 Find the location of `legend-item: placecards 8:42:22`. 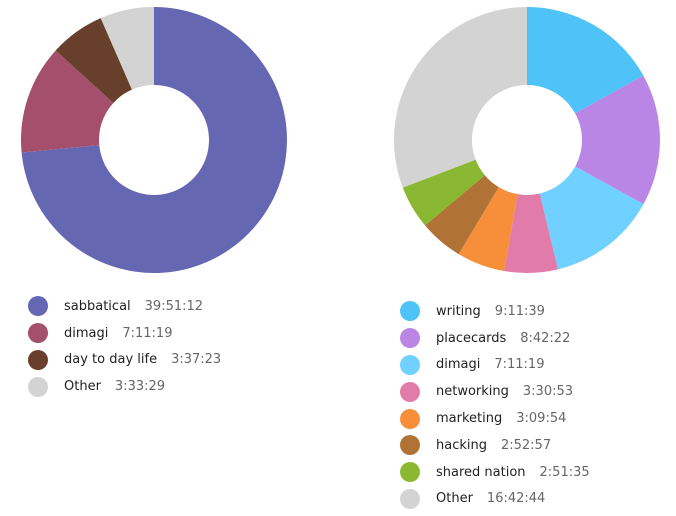

legend-item: placecards 8:42:22 is located at coordinates (495, 338).